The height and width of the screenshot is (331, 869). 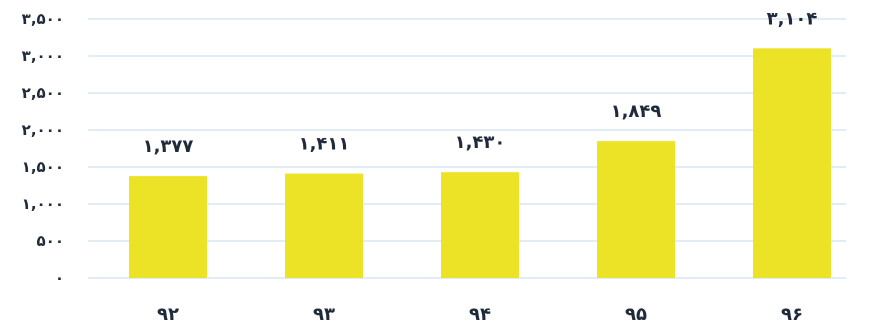 I want to click on y-tick-label: ۵۰۰, so click(x=50, y=241).